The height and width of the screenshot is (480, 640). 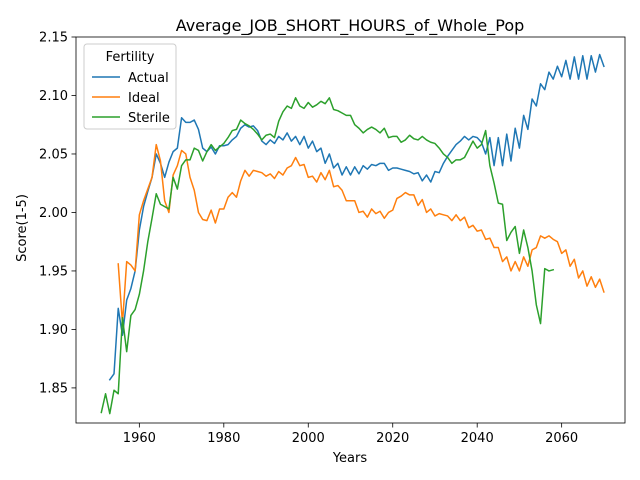 I want to click on x-tick-label: 1980, so click(x=223, y=438).